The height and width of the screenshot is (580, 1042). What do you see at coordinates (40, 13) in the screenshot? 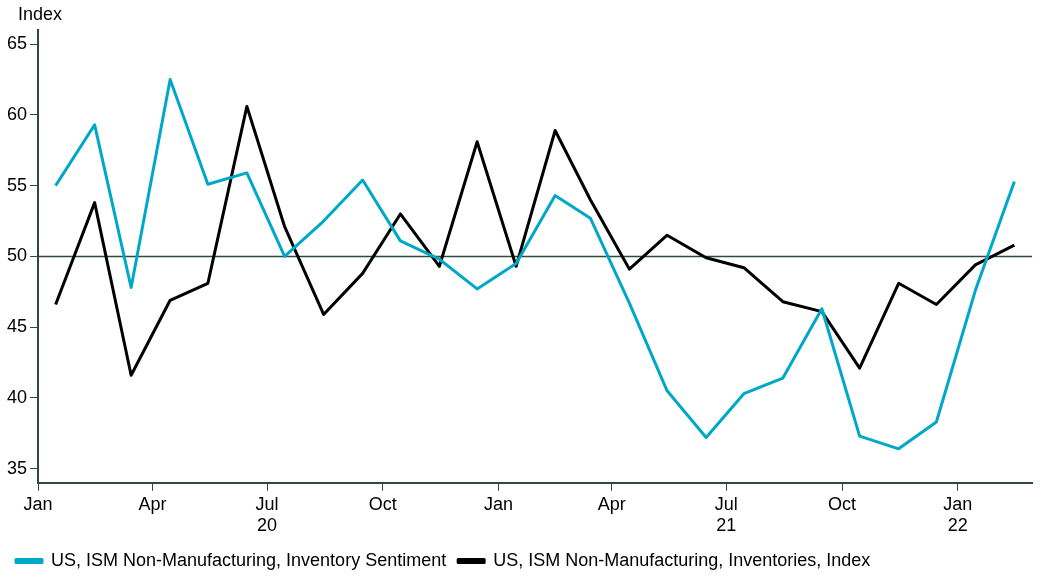
I see `y-axis-title: Index` at bounding box center [40, 13].